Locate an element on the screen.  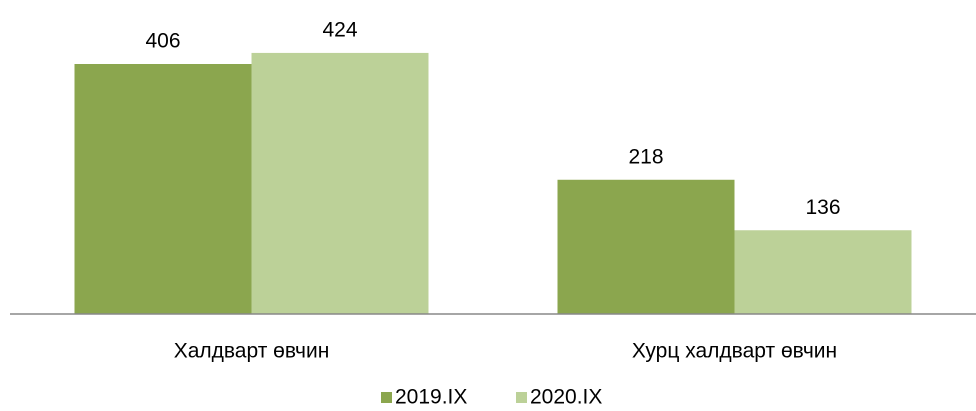
data-label: 424 is located at coordinates (339, 29).